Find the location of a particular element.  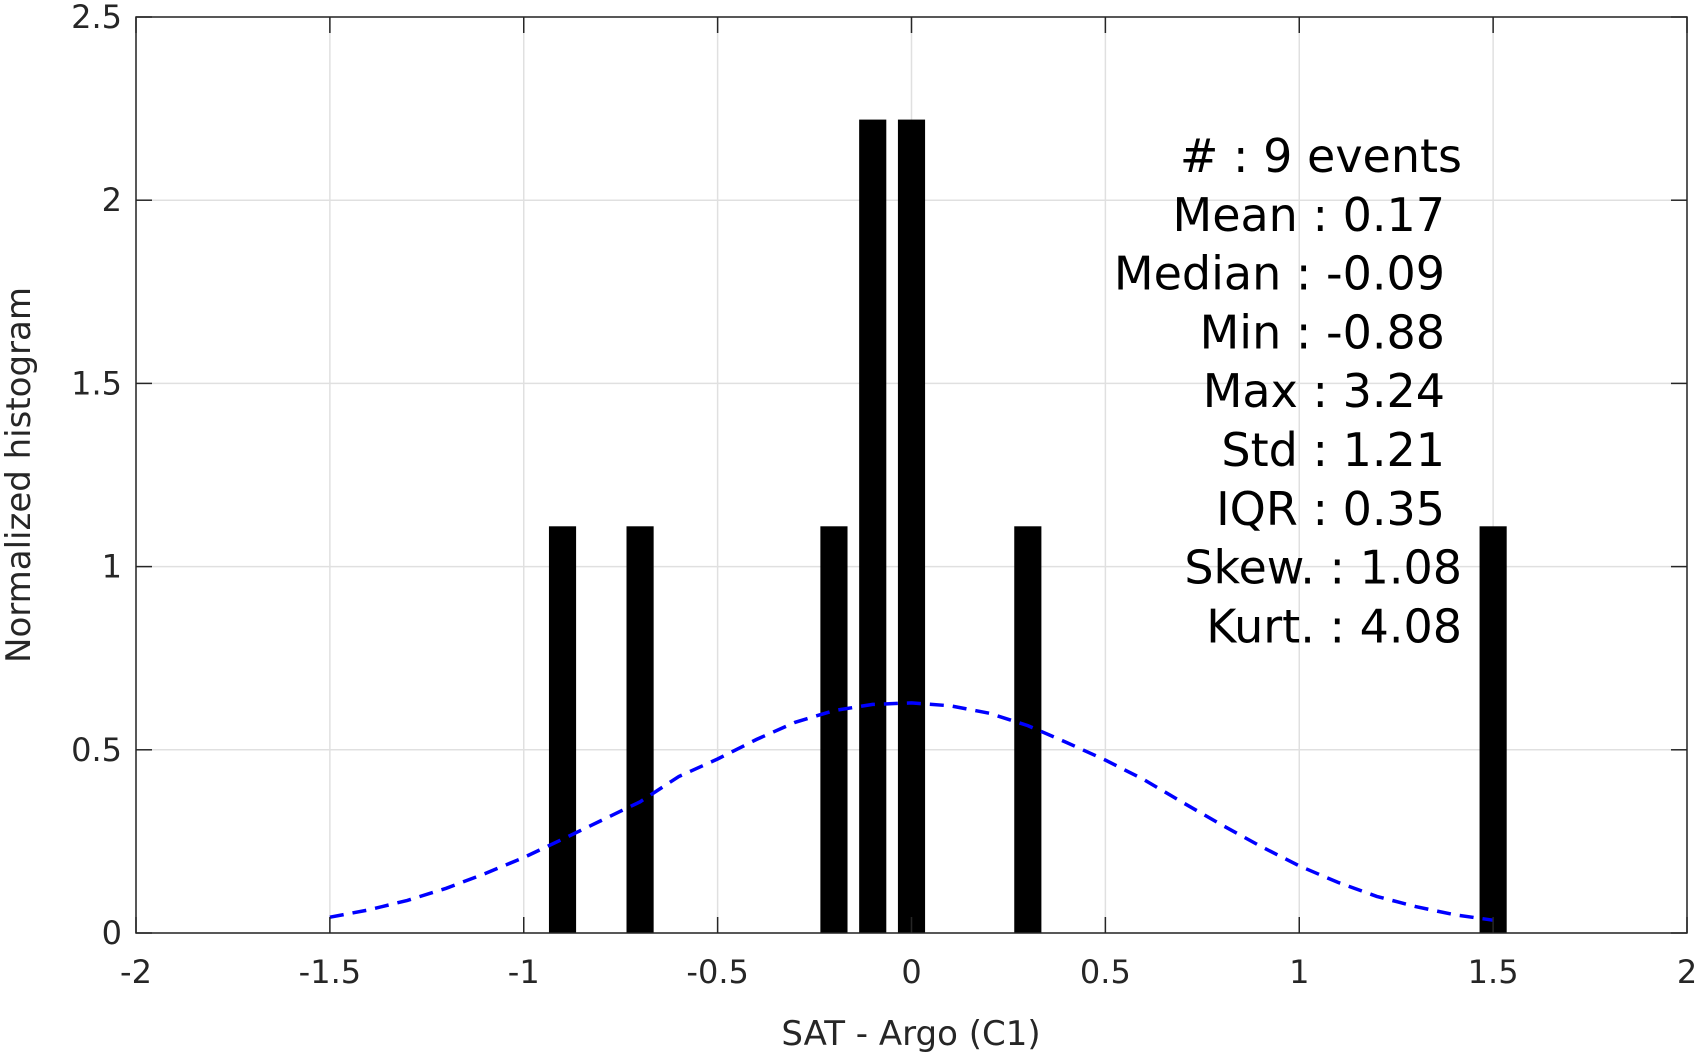

stats-line-7: Skew. : 1.08 is located at coordinates (1323, 568).